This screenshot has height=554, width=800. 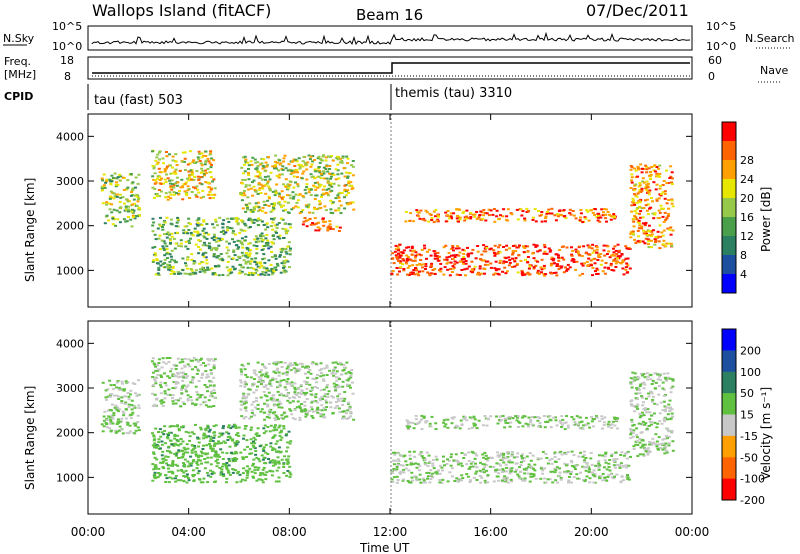 I want to click on cpid-mode2: themis (tau) 3310, so click(x=453, y=93).